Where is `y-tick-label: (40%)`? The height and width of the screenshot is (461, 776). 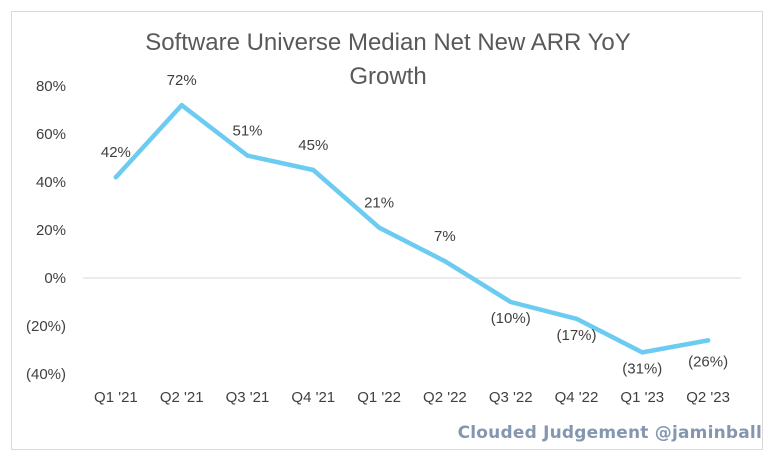
y-tick-label: (40%) is located at coordinates (46, 374).